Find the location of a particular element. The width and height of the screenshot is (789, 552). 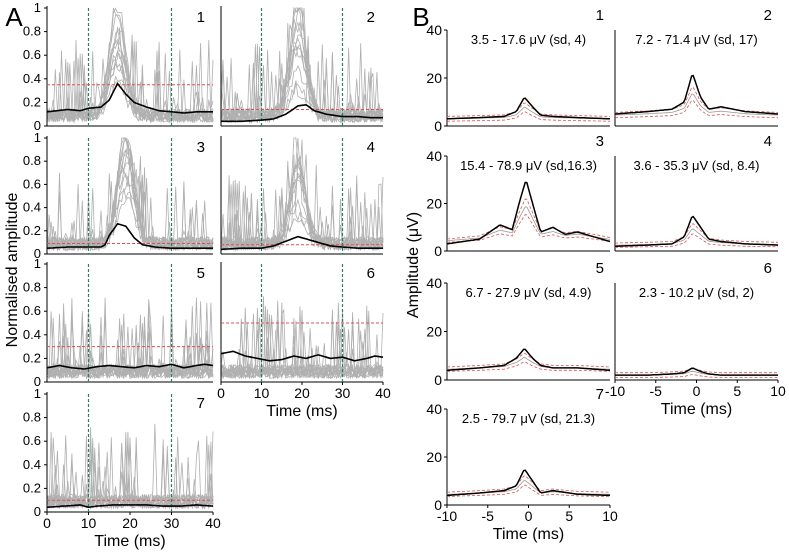

range-annotation: 3.5 - 17.6 μV (sd, 4) is located at coordinates (528, 39).